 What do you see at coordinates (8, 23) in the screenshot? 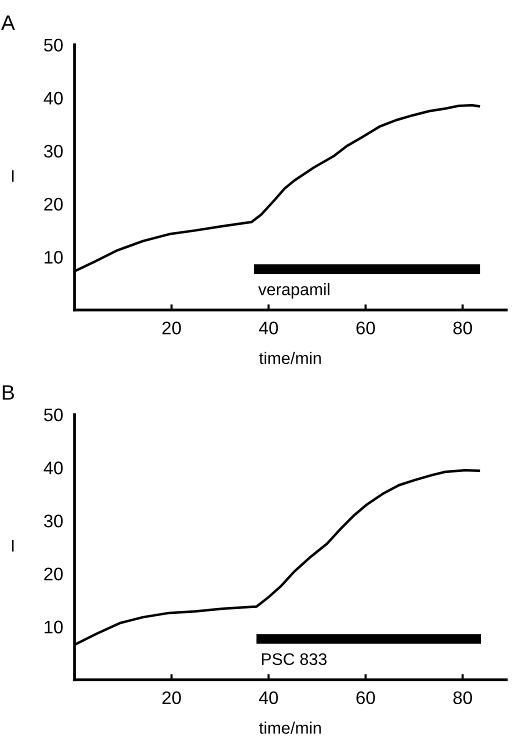
I see `chart-title: A` at bounding box center [8, 23].